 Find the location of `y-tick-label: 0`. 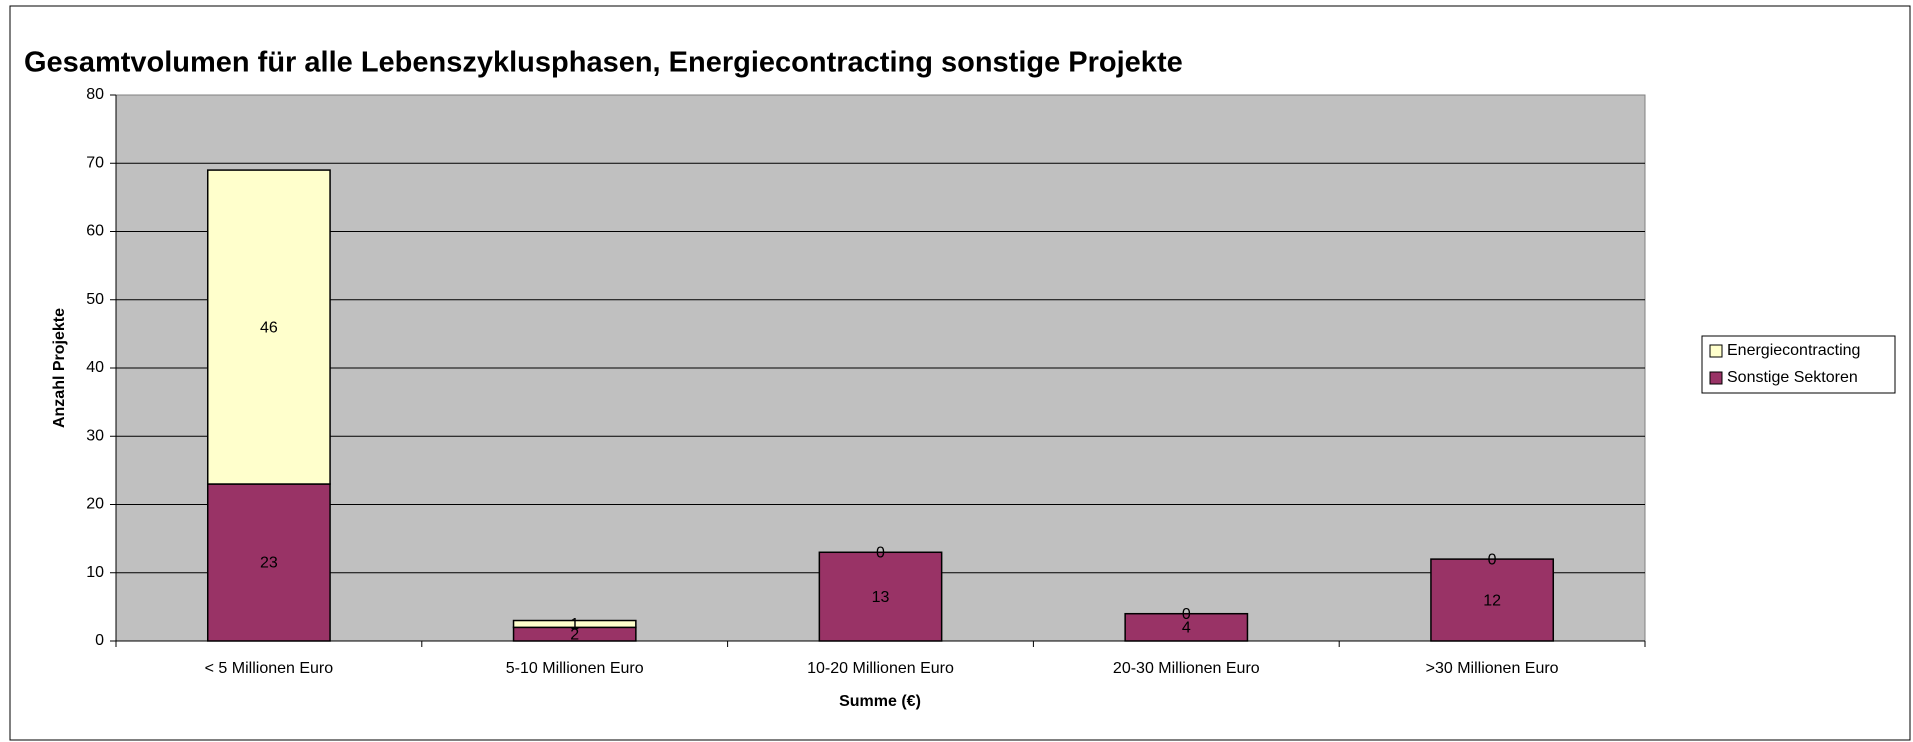

y-tick-label: 0 is located at coordinates (99, 640).